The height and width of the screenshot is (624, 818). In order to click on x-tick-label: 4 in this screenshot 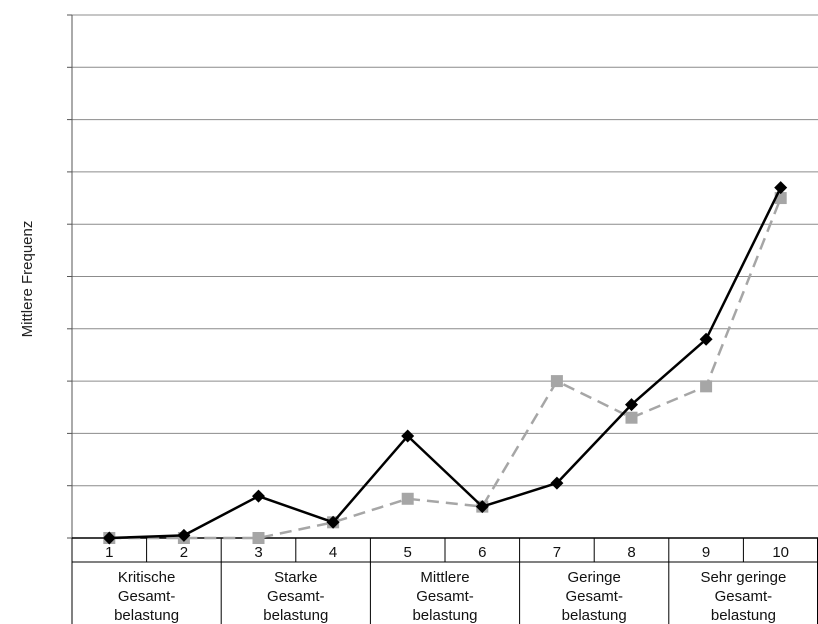, I will do `click(333, 552)`.